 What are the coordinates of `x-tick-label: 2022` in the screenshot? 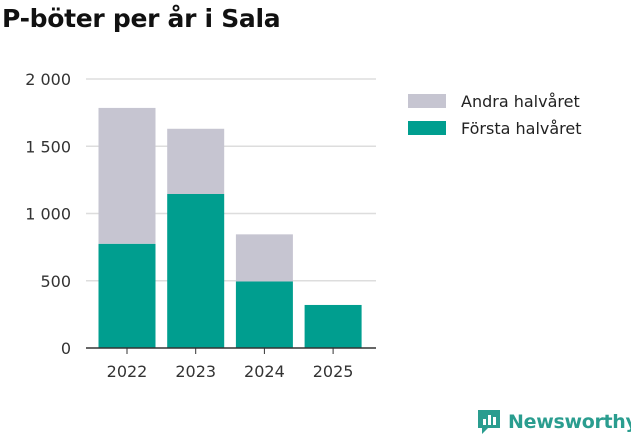 It's located at (127, 371).